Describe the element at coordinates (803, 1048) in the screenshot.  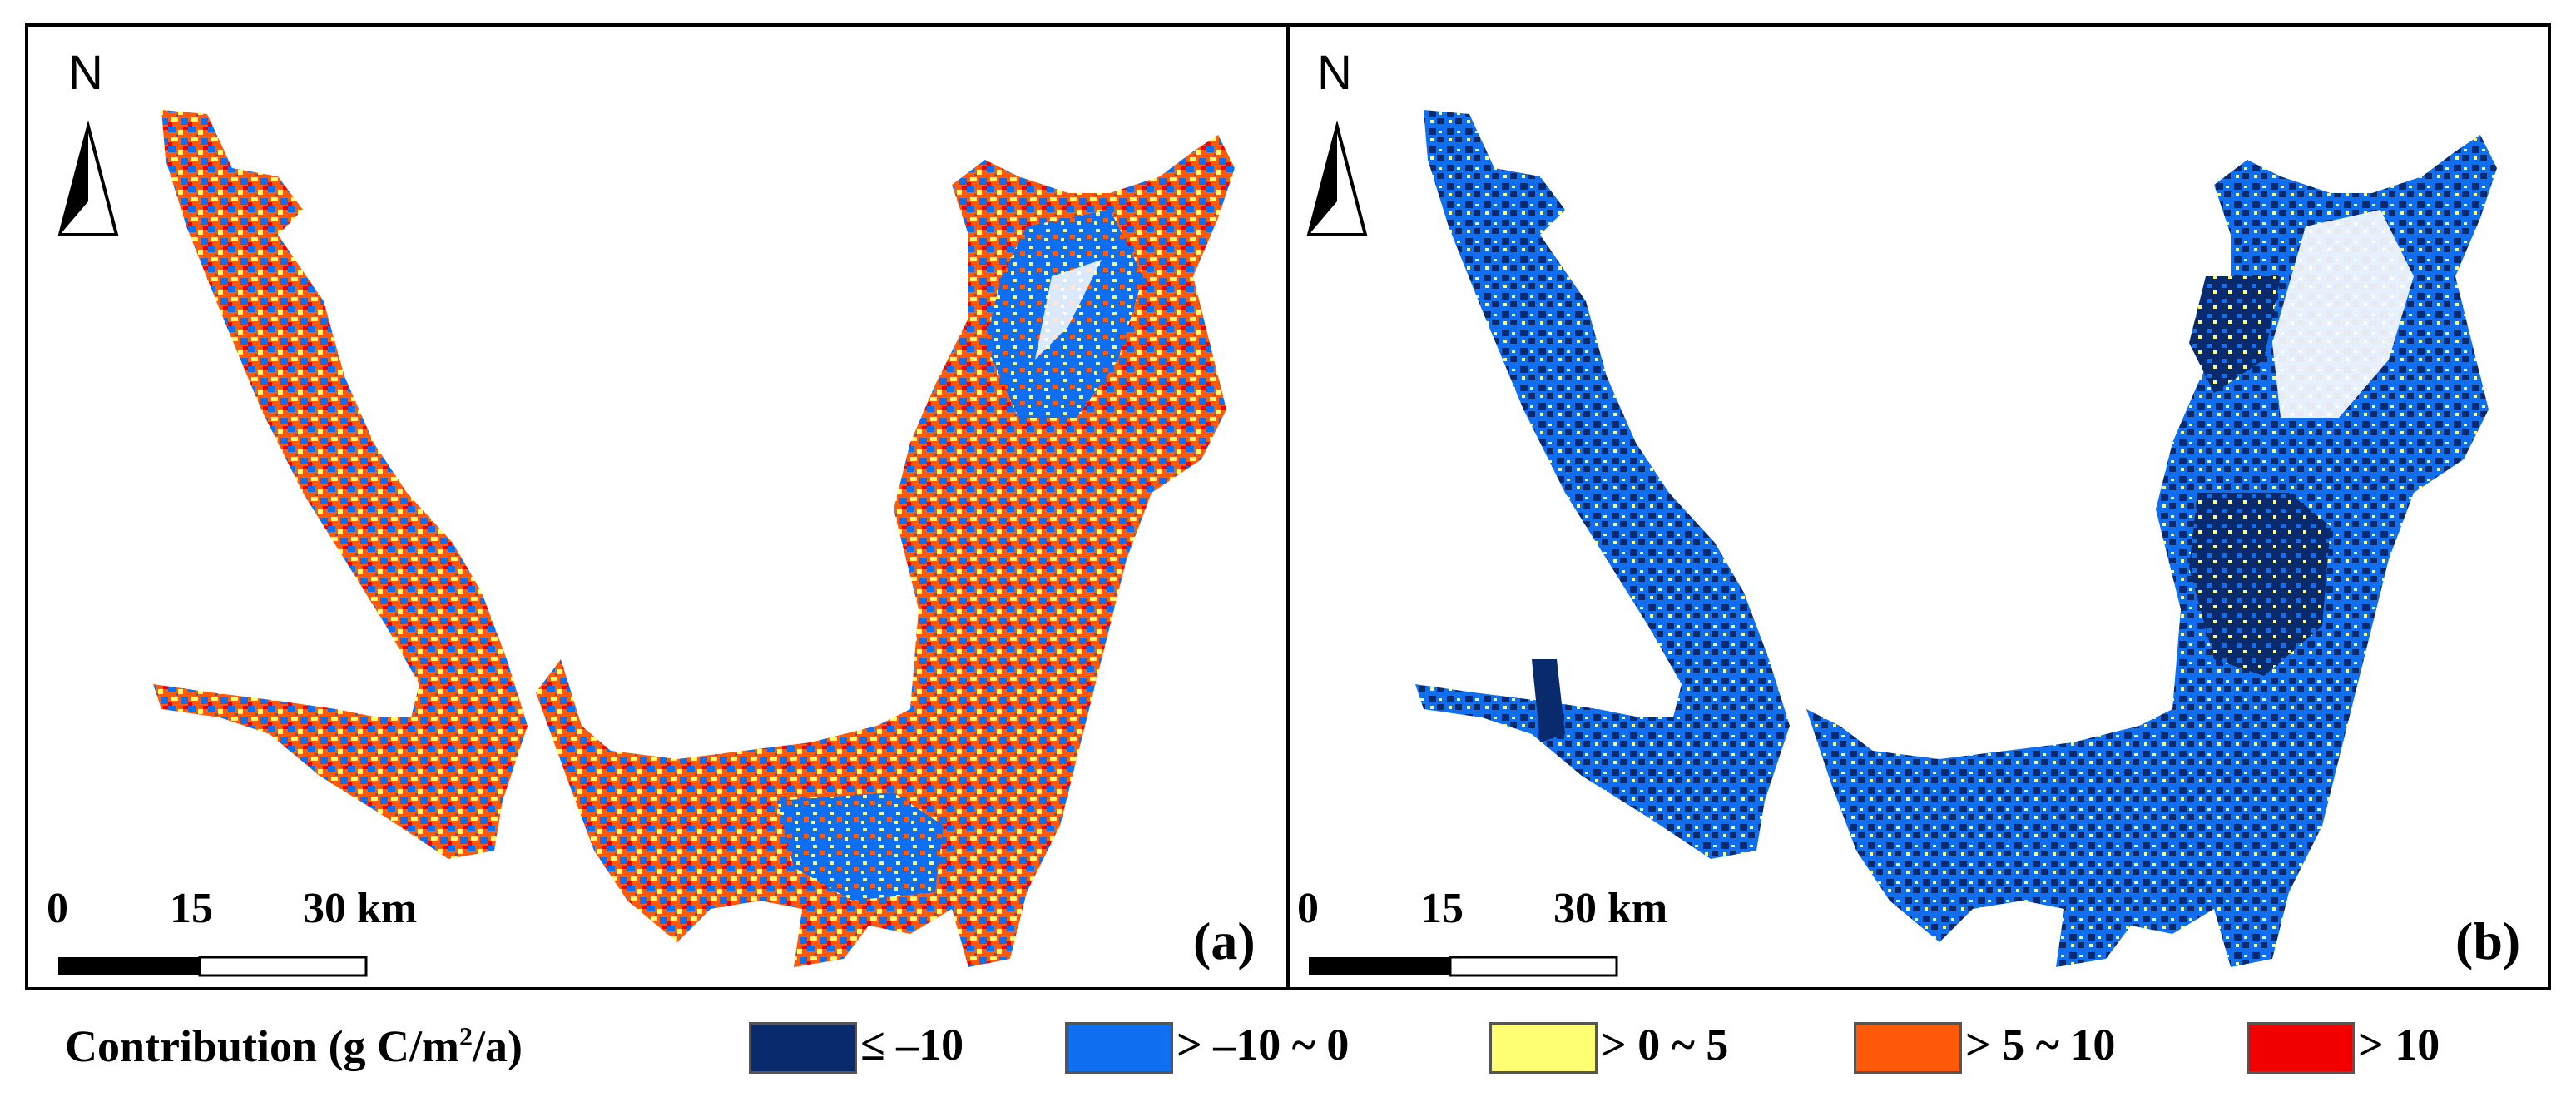
I see `legend-swatch-le-minus10` at that location.